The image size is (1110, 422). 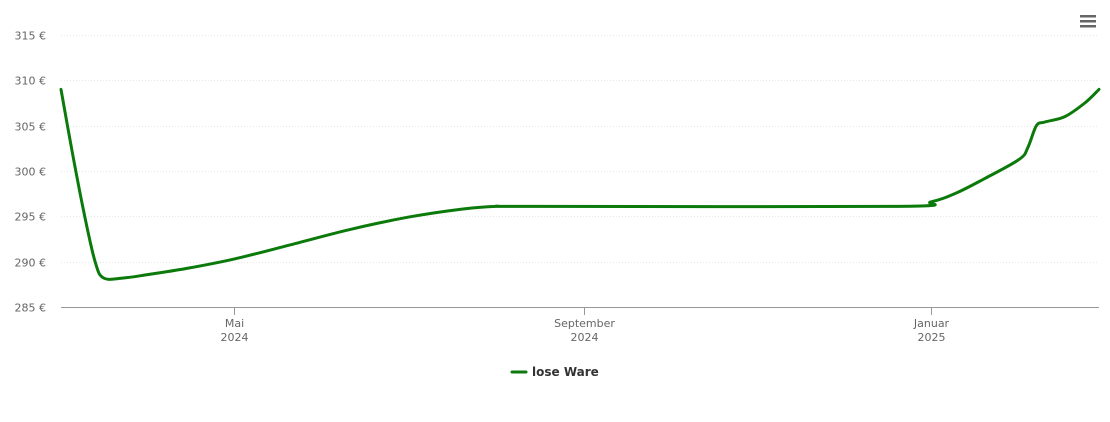 What do you see at coordinates (565, 372) in the screenshot?
I see `legend-item-label: lose Ware` at bounding box center [565, 372].